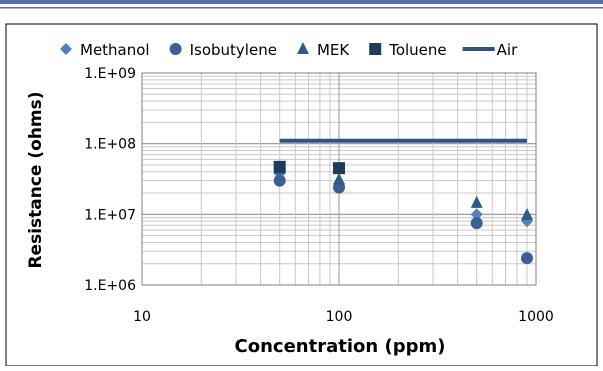  I want to click on y-axis-title: Resistance (ohms), so click(36, 179).